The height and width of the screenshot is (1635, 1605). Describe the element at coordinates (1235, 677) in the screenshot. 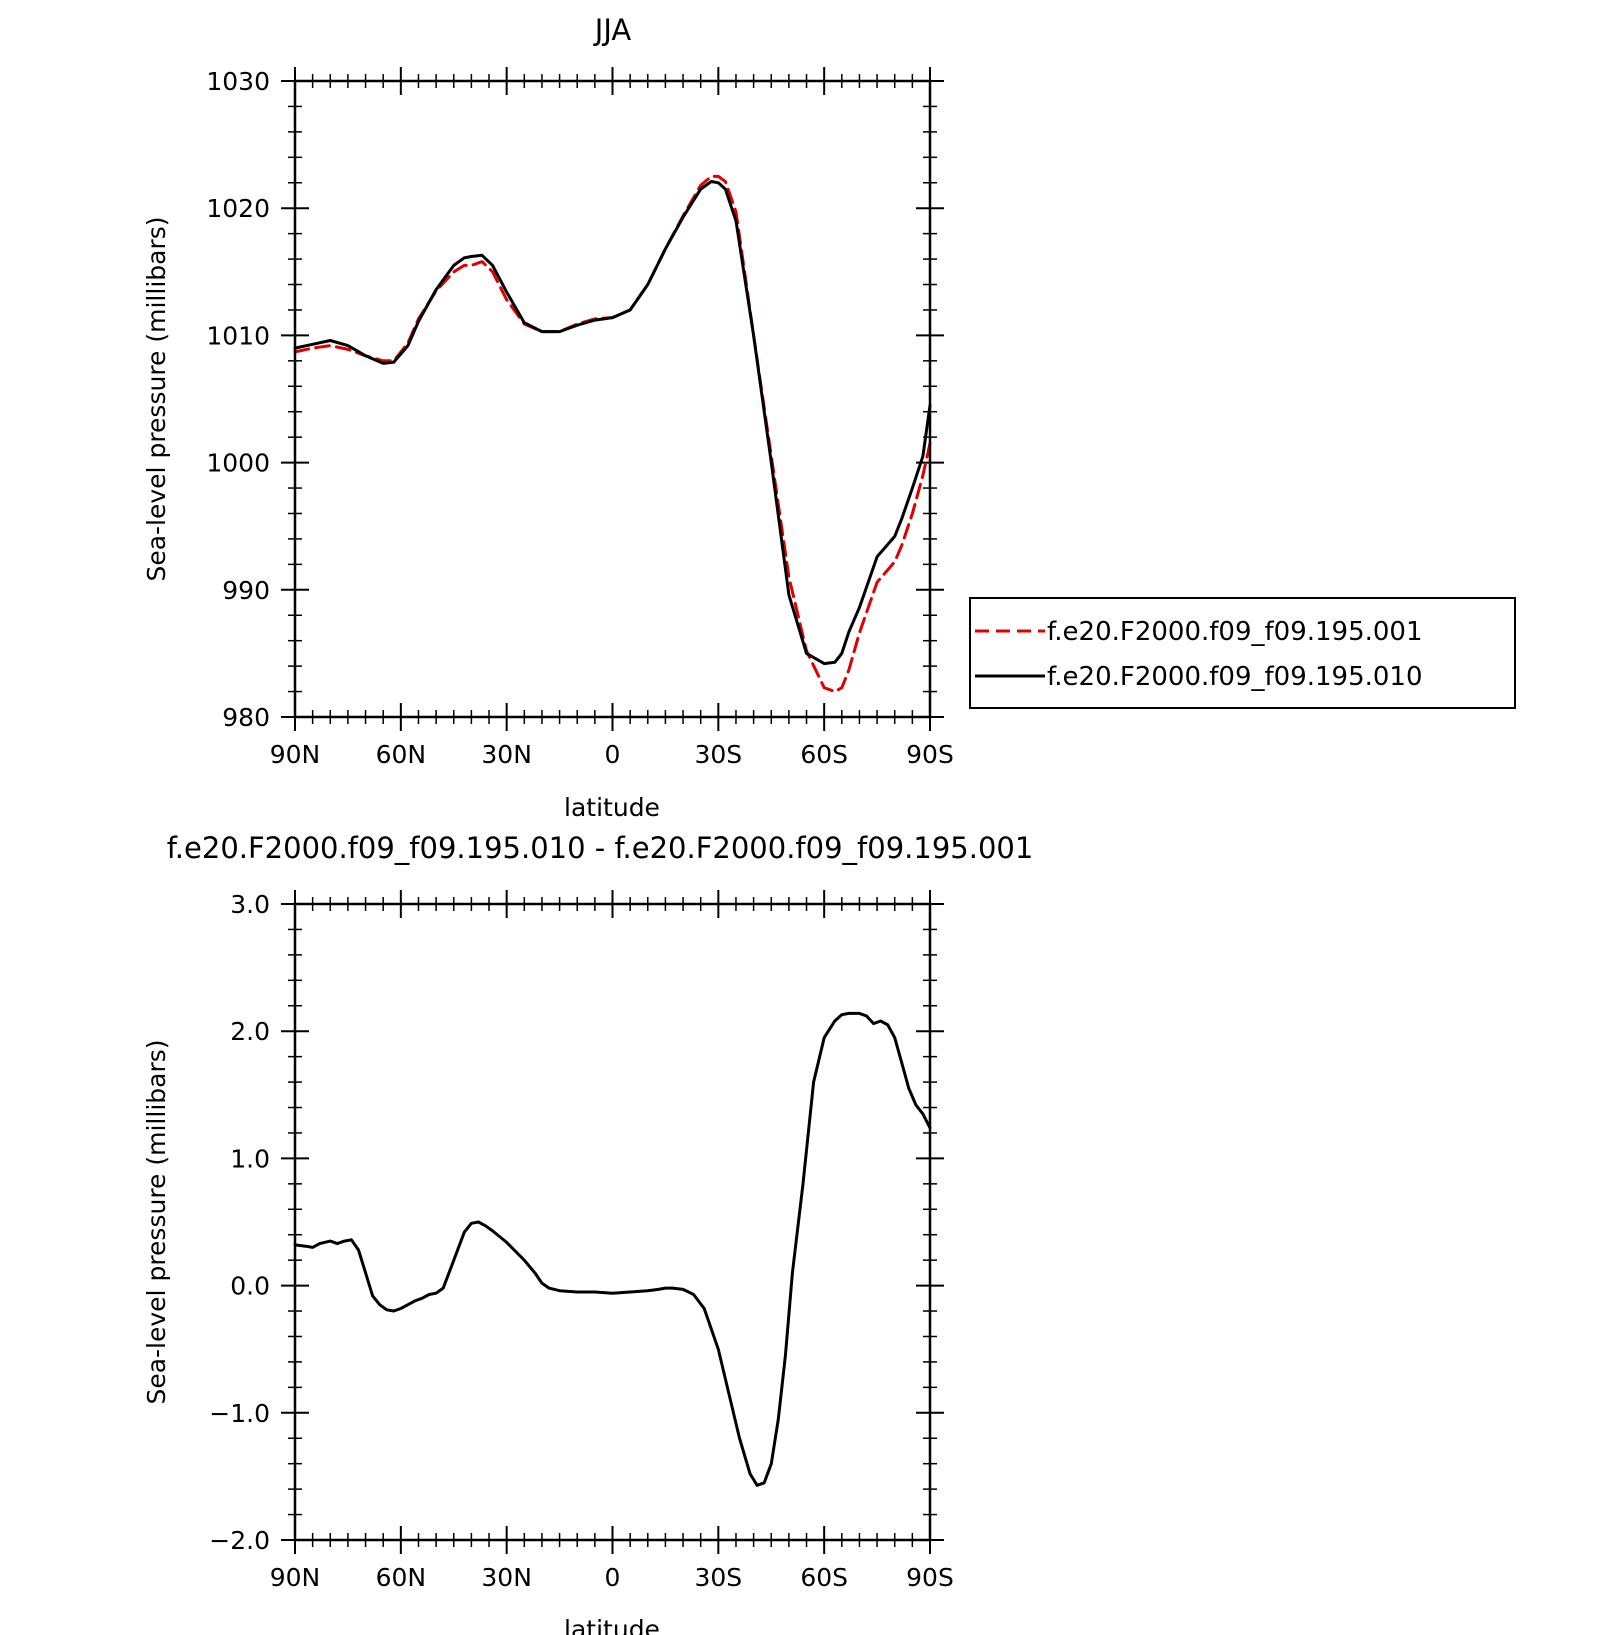

I see `legend-label-010: f.e20.F2000.f09_f09.195.010` at that location.